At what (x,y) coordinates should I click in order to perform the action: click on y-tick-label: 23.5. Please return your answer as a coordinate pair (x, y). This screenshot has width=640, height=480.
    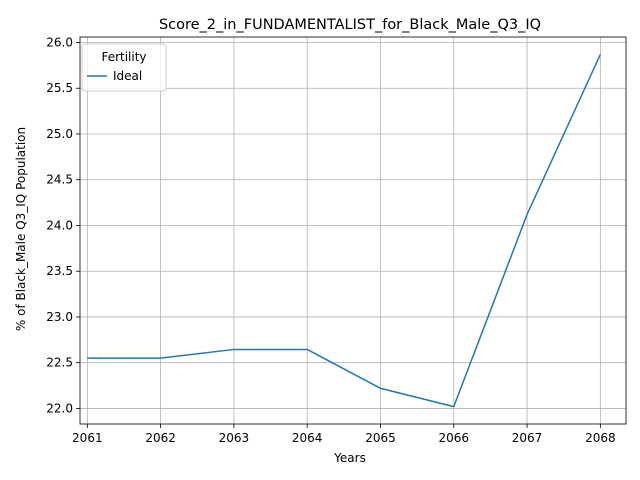
    Looking at the image, I should click on (59, 271).